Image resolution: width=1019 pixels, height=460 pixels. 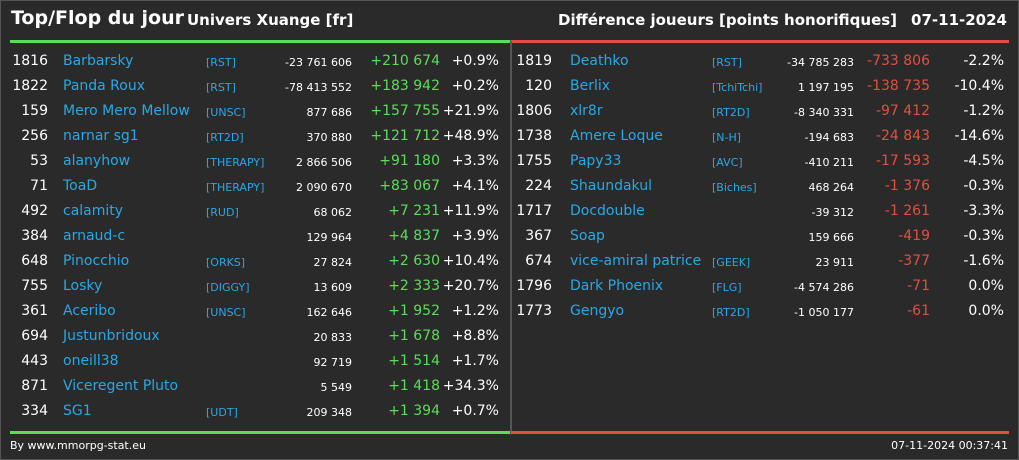 What do you see at coordinates (77, 411) in the screenshot?
I see `player-name-link: SG1` at bounding box center [77, 411].